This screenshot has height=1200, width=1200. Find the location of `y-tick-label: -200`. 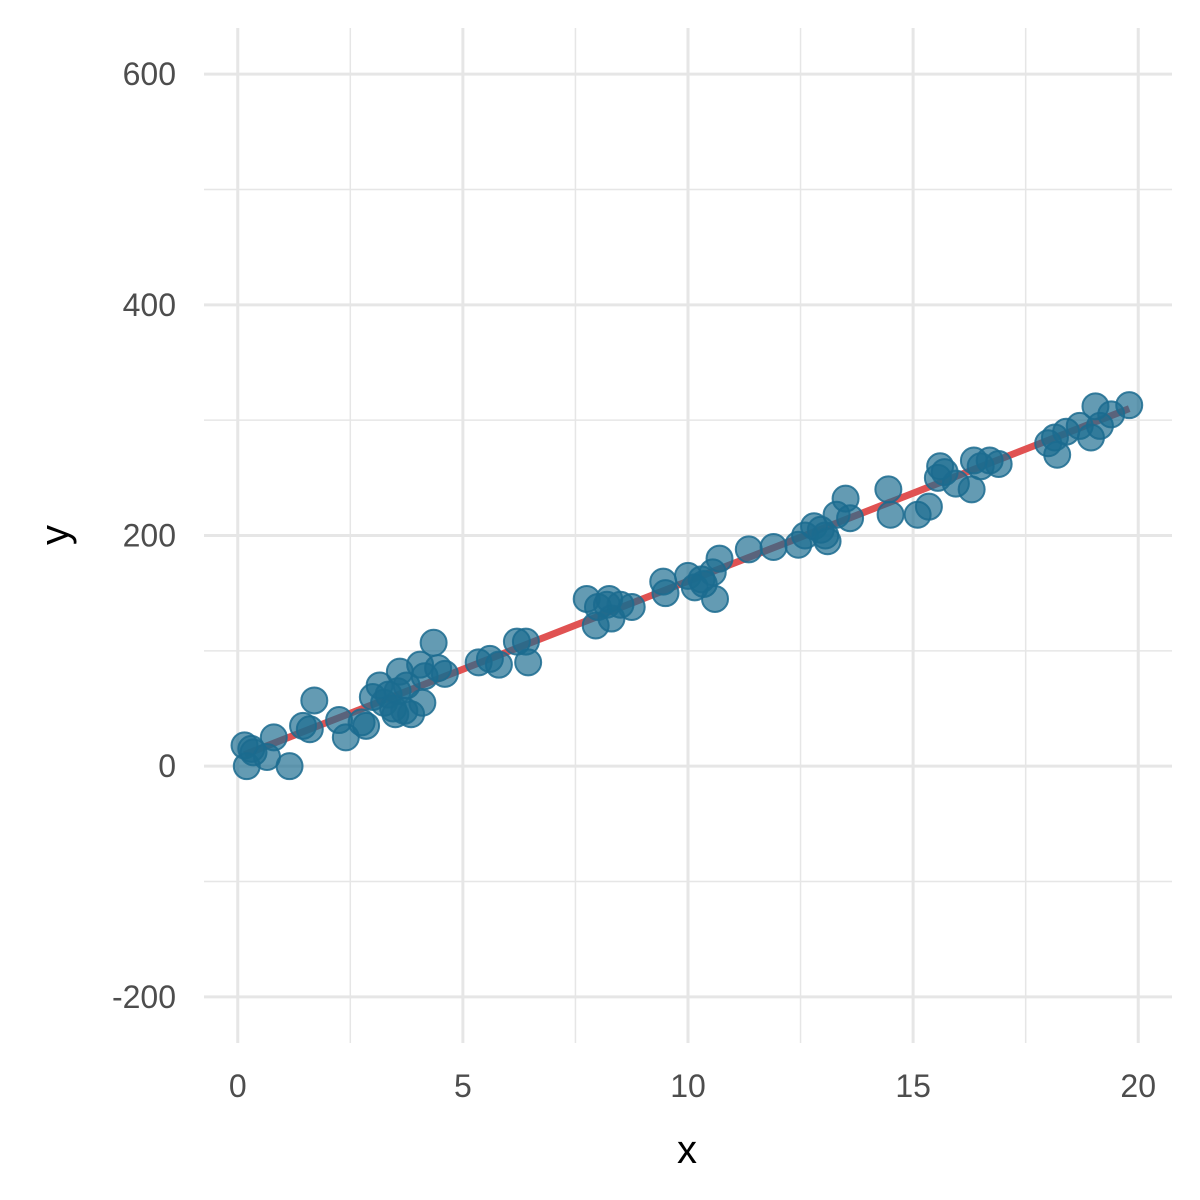

y-tick-label: -200 is located at coordinates (144, 997).